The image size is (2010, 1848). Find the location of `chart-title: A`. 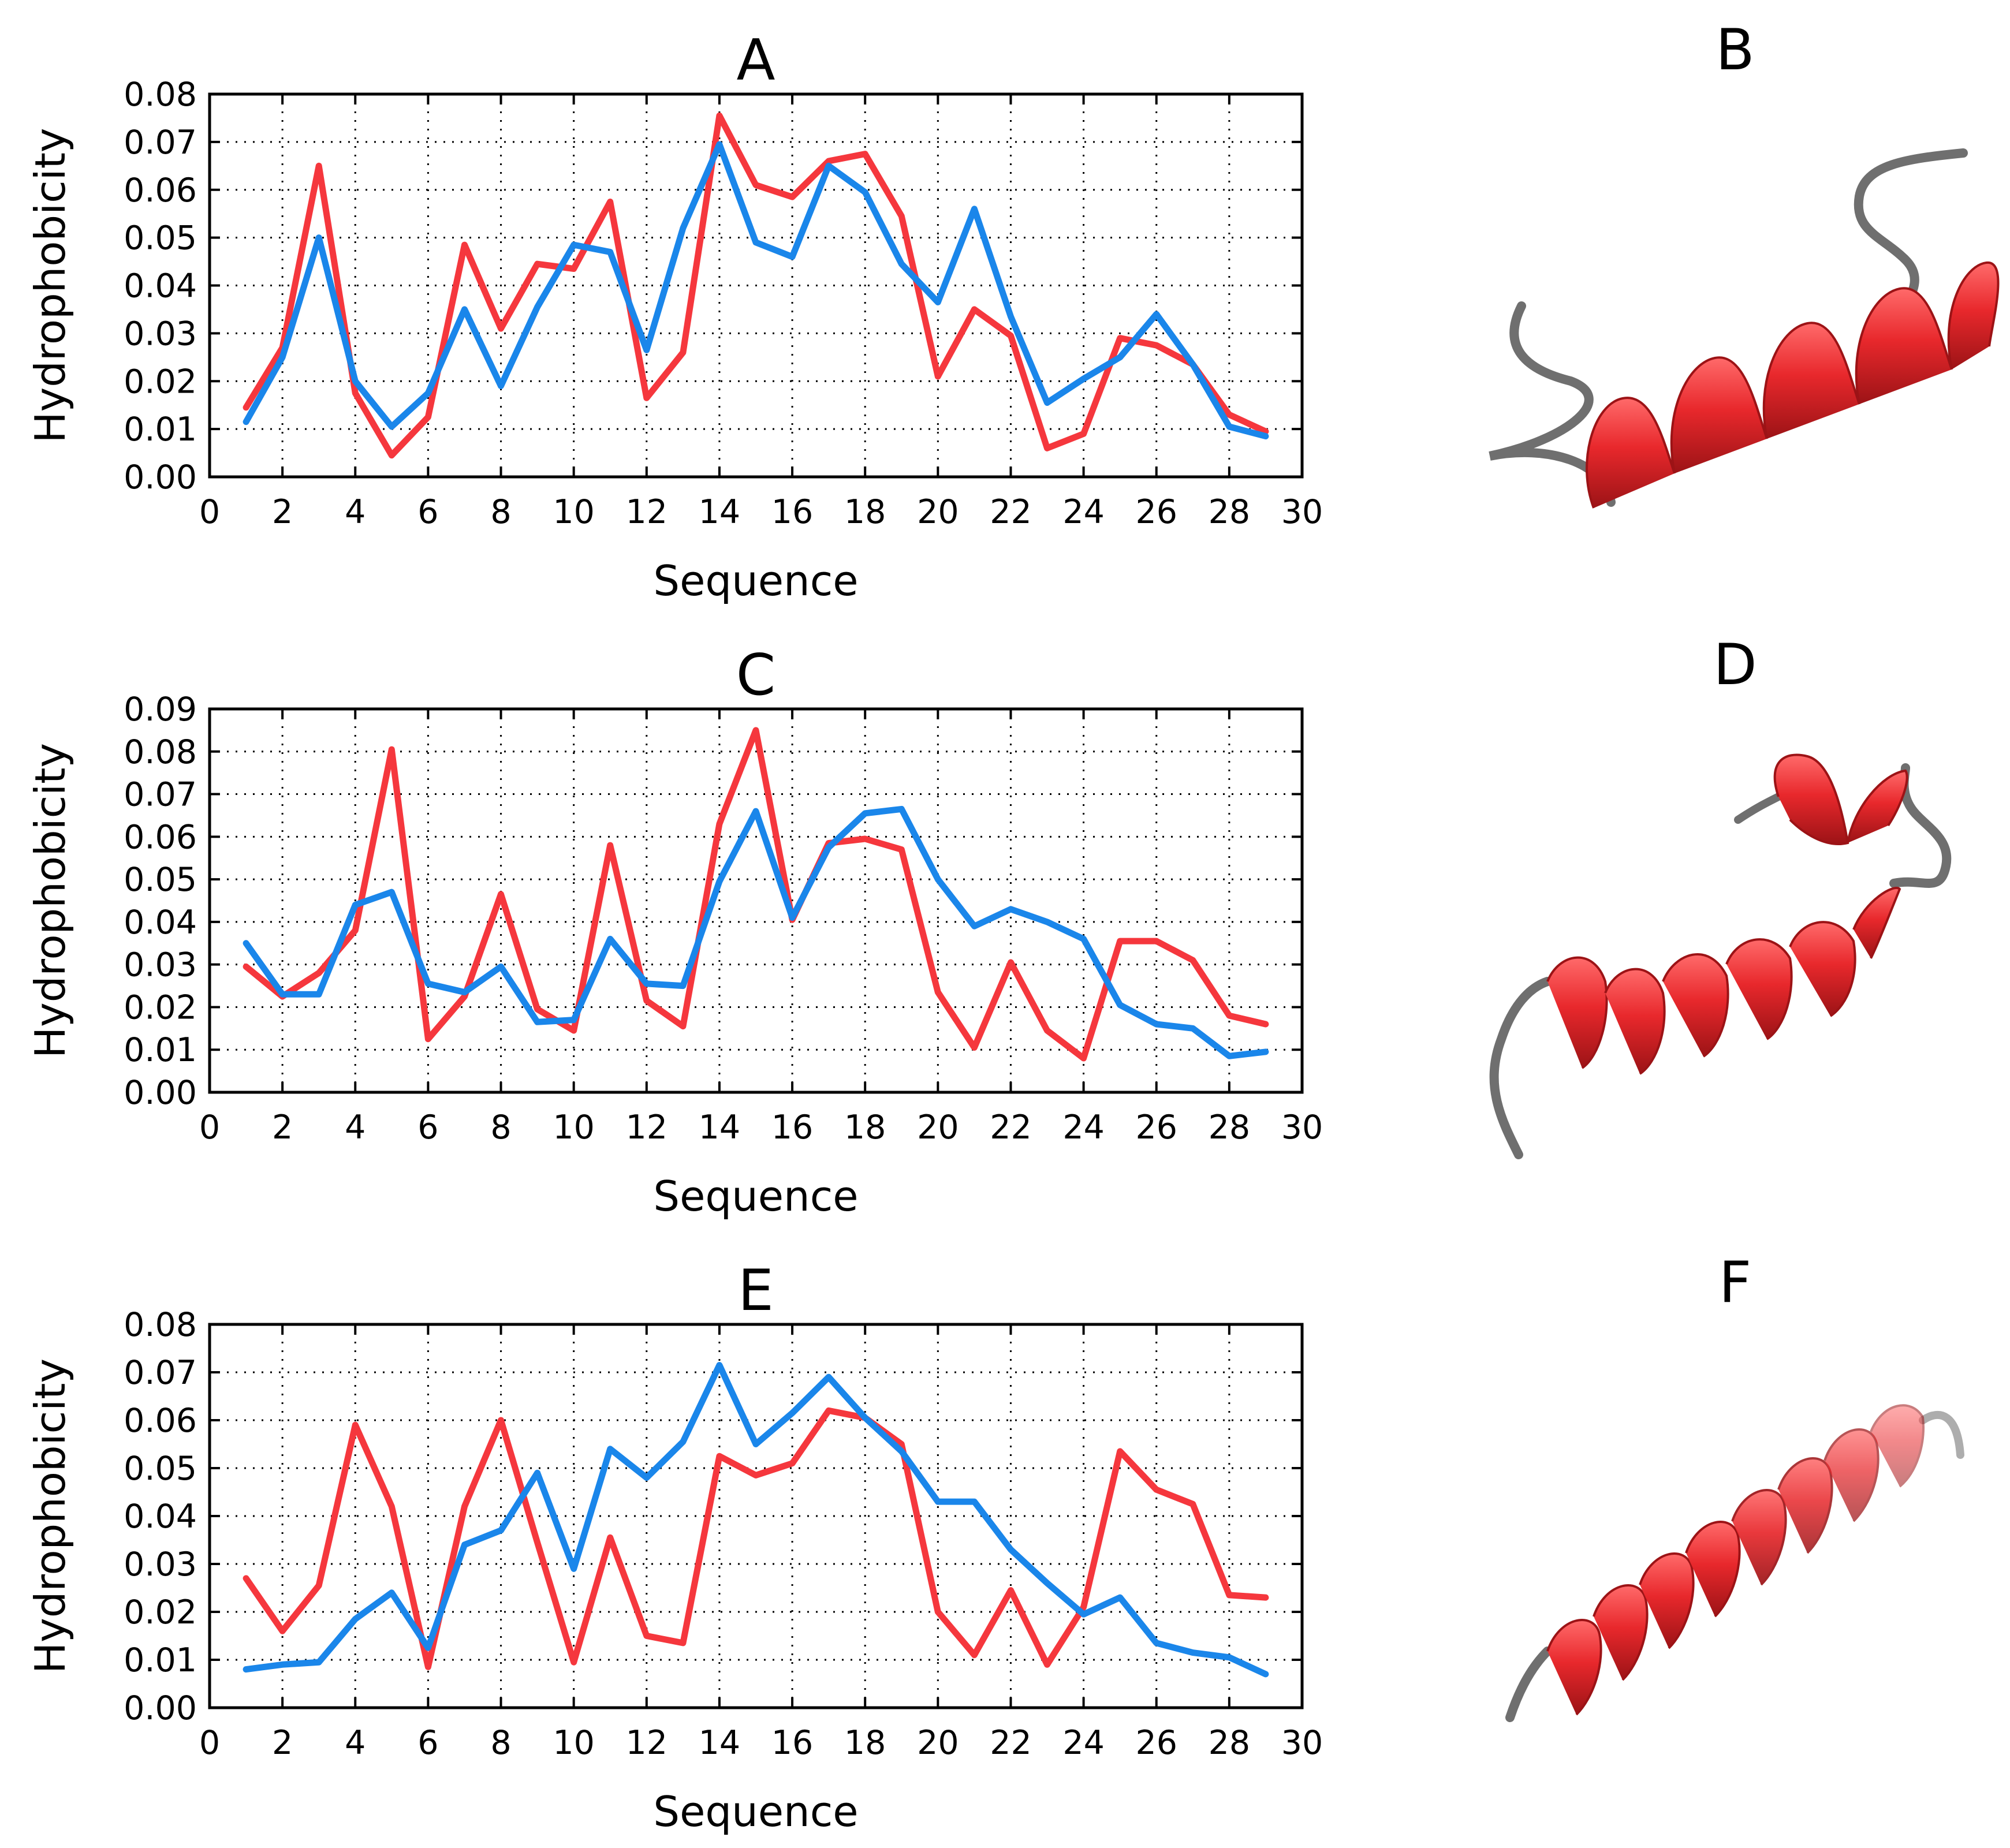

chart-title: A is located at coordinates (755, 61).